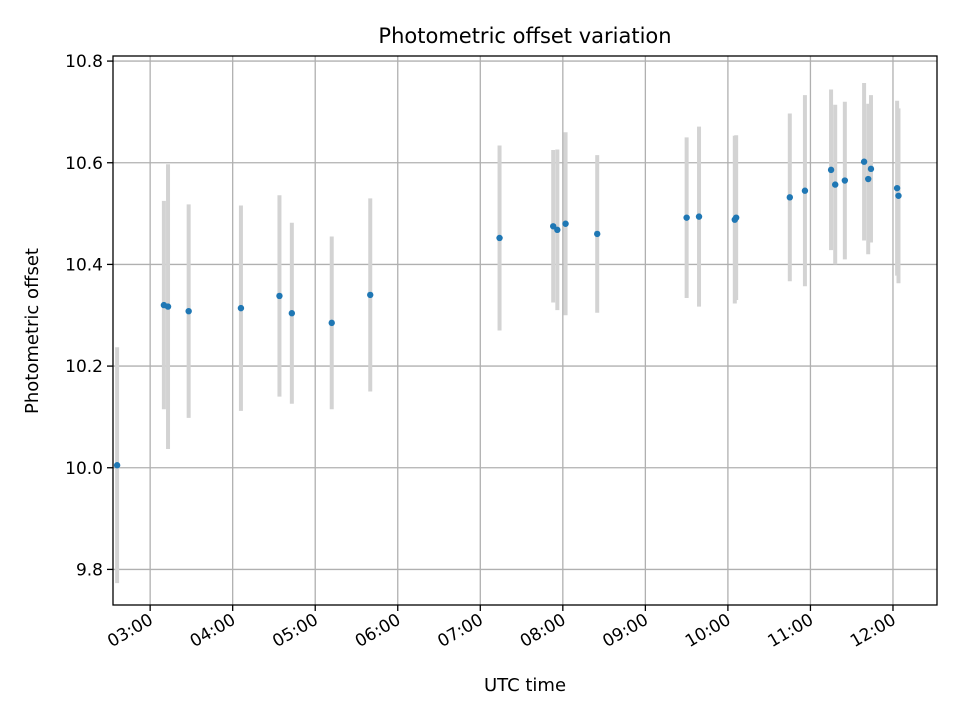 The width and height of the screenshot is (960, 720). Describe the element at coordinates (525, 685) in the screenshot. I see `x-axis-label: UTC time` at that location.